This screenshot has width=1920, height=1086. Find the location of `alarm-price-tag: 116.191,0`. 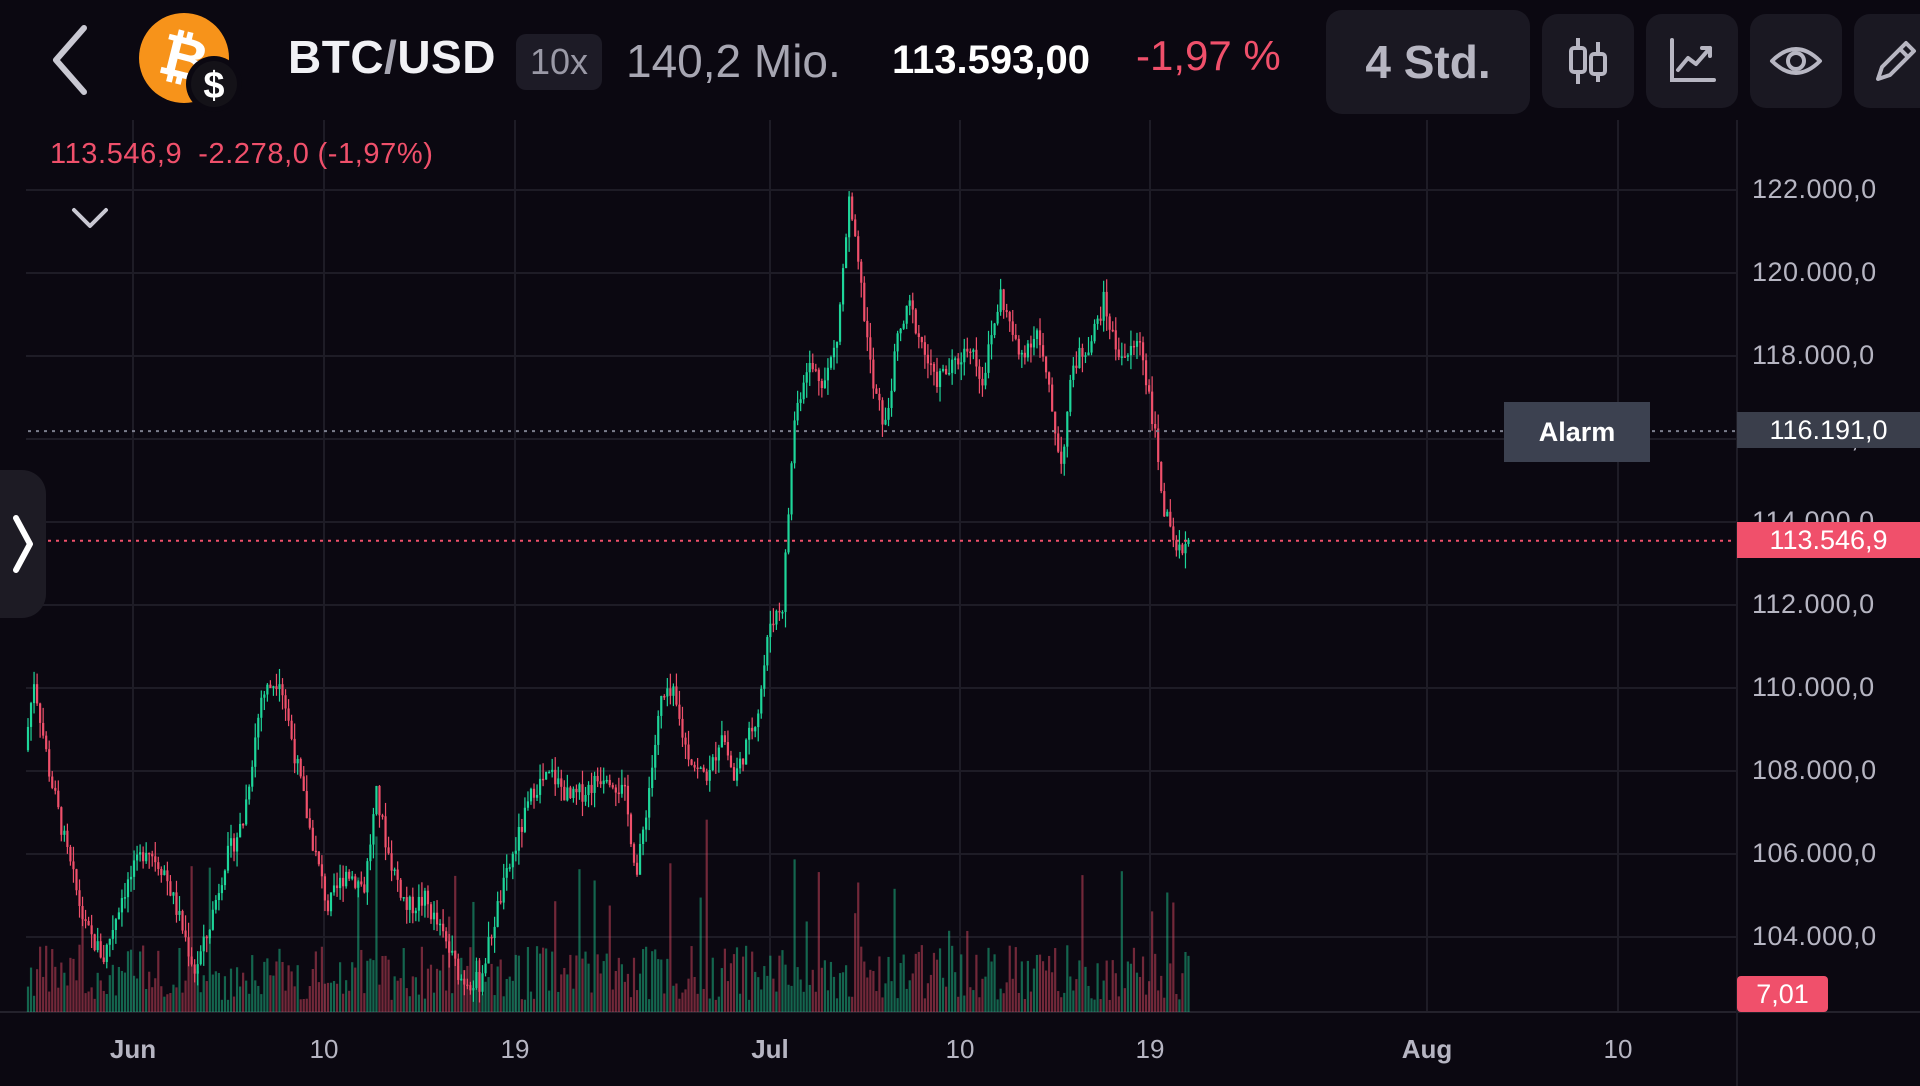

alarm-price-tag: 116.191,0 is located at coordinates (1828, 430).